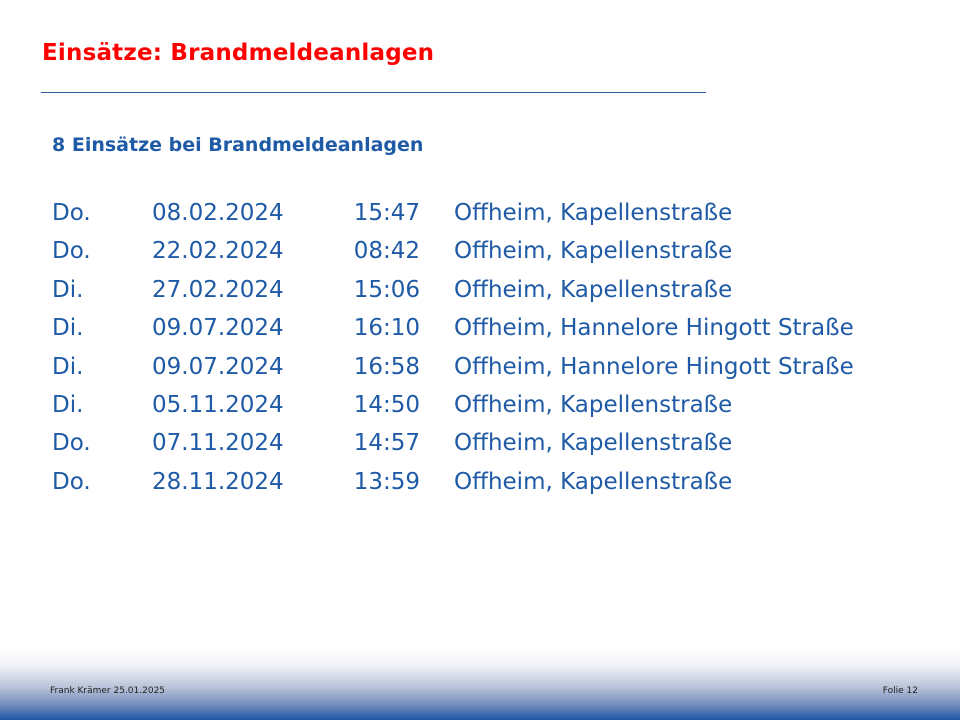  What do you see at coordinates (218, 289) in the screenshot?
I see `date: 27.02.2024` at bounding box center [218, 289].